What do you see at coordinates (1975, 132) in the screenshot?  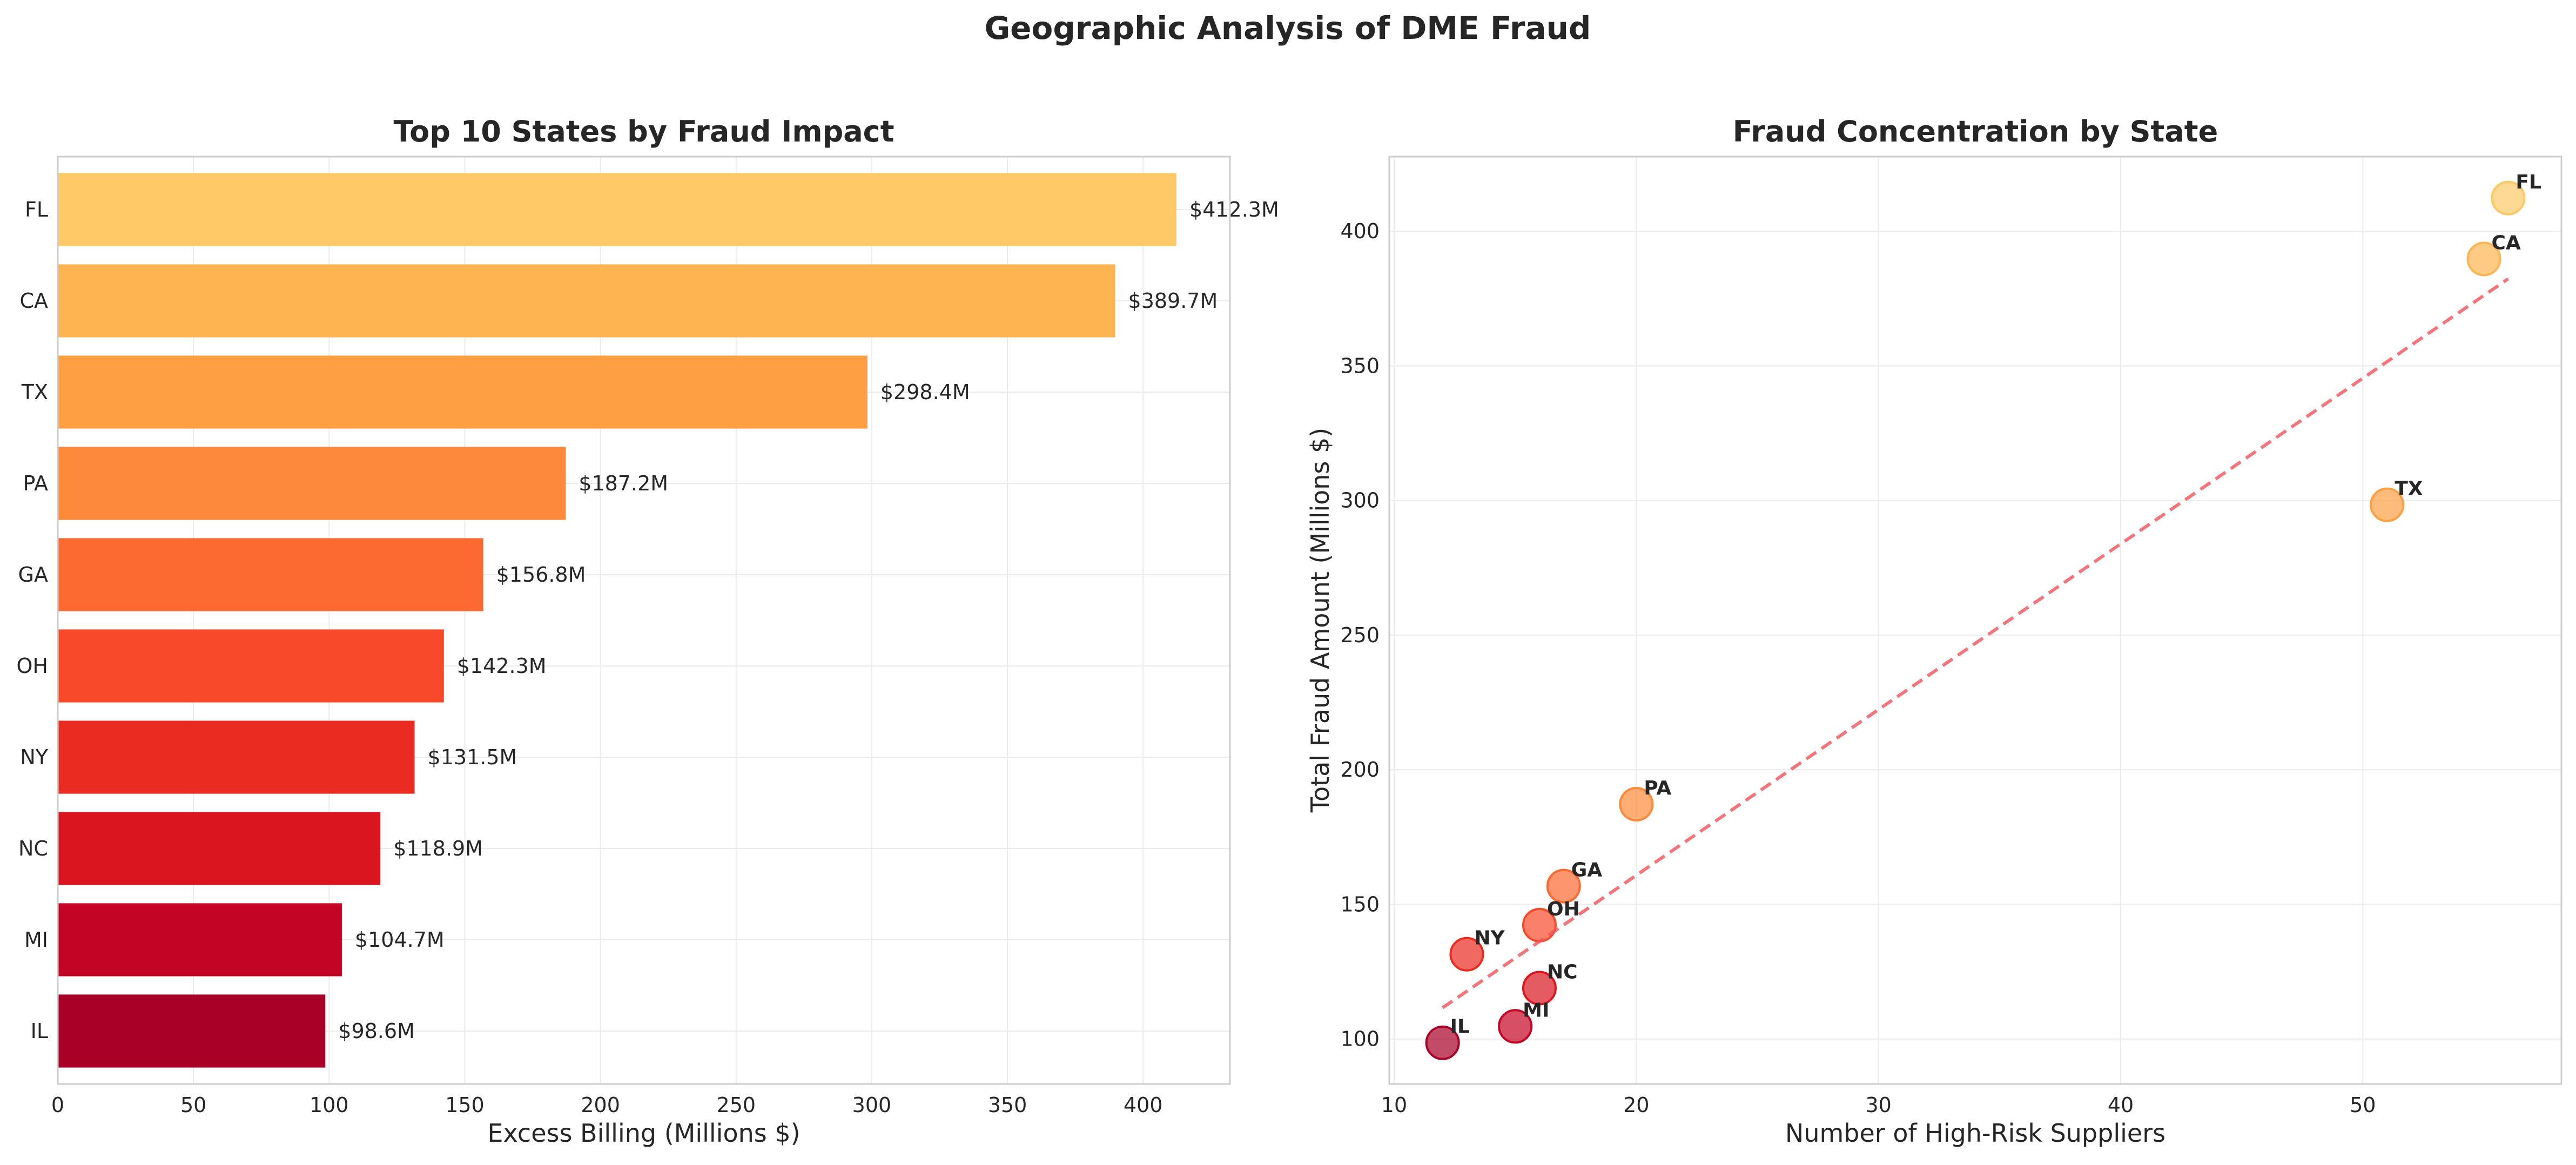 I see `scatter-chart-title: Fraud Concentration by State` at bounding box center [1975, 132].